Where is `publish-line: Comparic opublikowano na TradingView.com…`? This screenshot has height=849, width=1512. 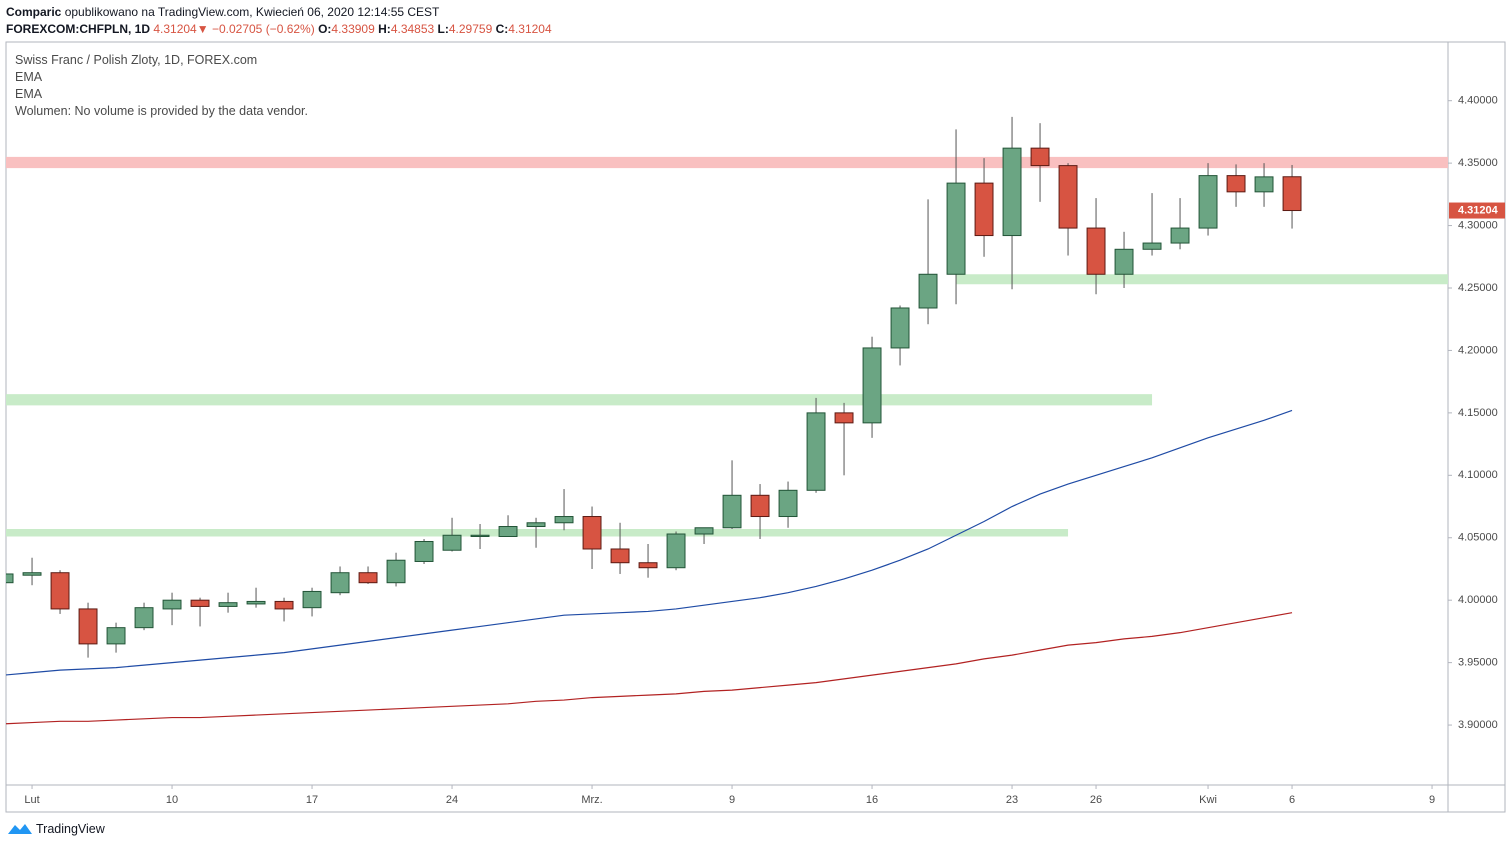 publish-line: Comparic opublikowano na TradingView.com… is located at coordinates (222, 12).